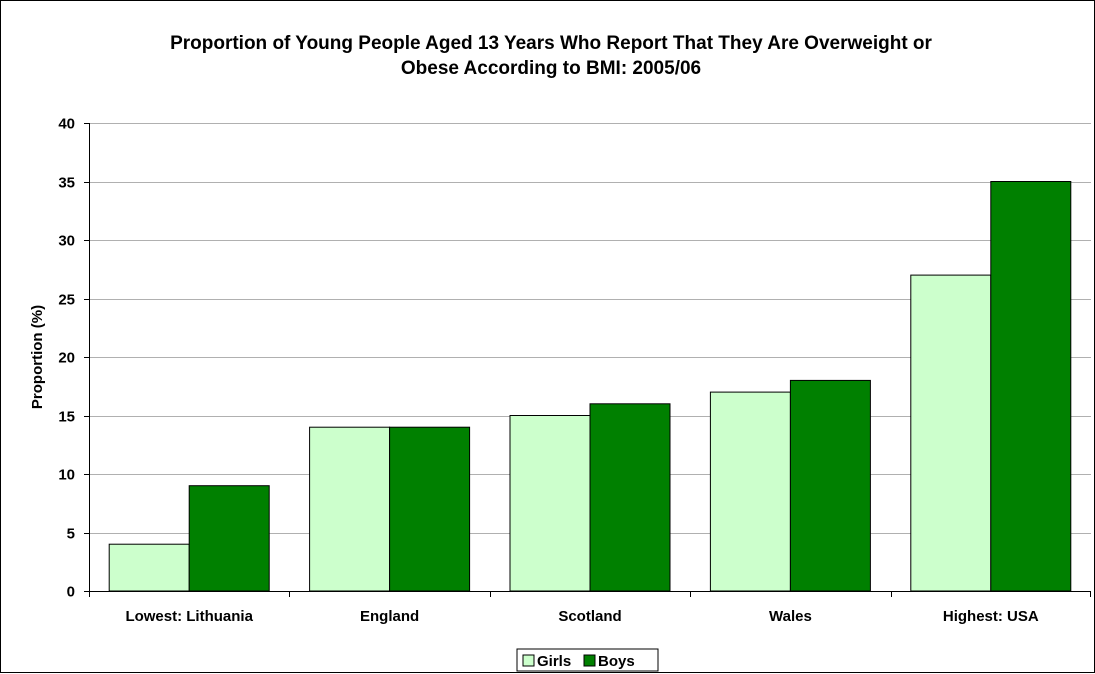 This screenshot has height=674, width=1095. What do you see at coordinates (790, 616) in the screenshot?
I see `x-tick-label: Wales` at bounding box center [790, 616].